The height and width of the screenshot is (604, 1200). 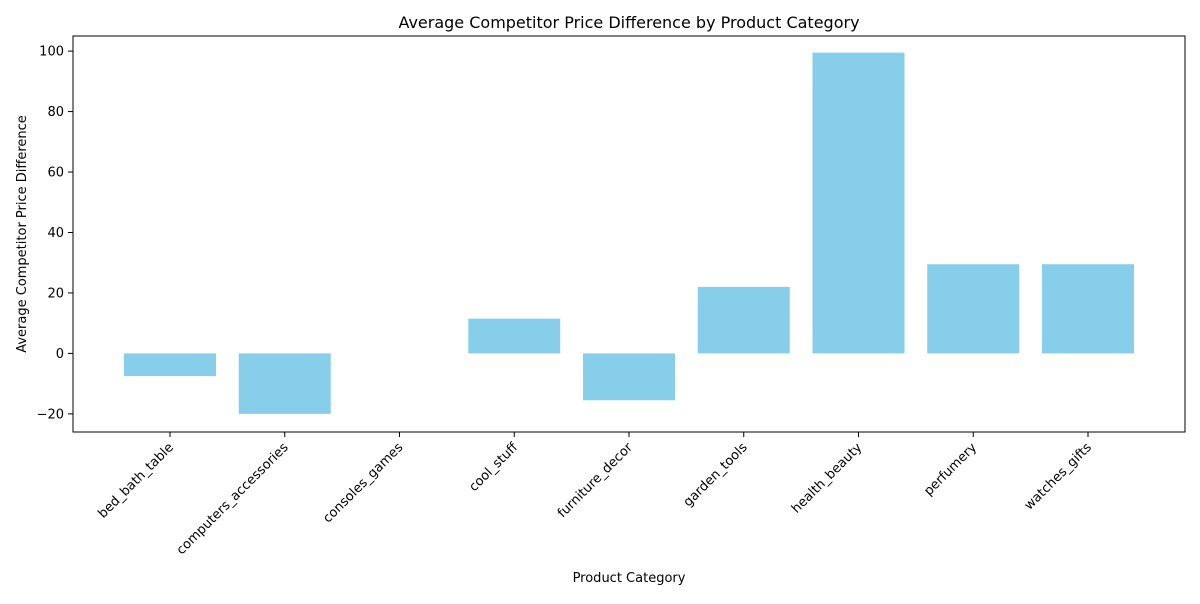 I want to click on y-tick-label: −20, so click(x=50, y=414).